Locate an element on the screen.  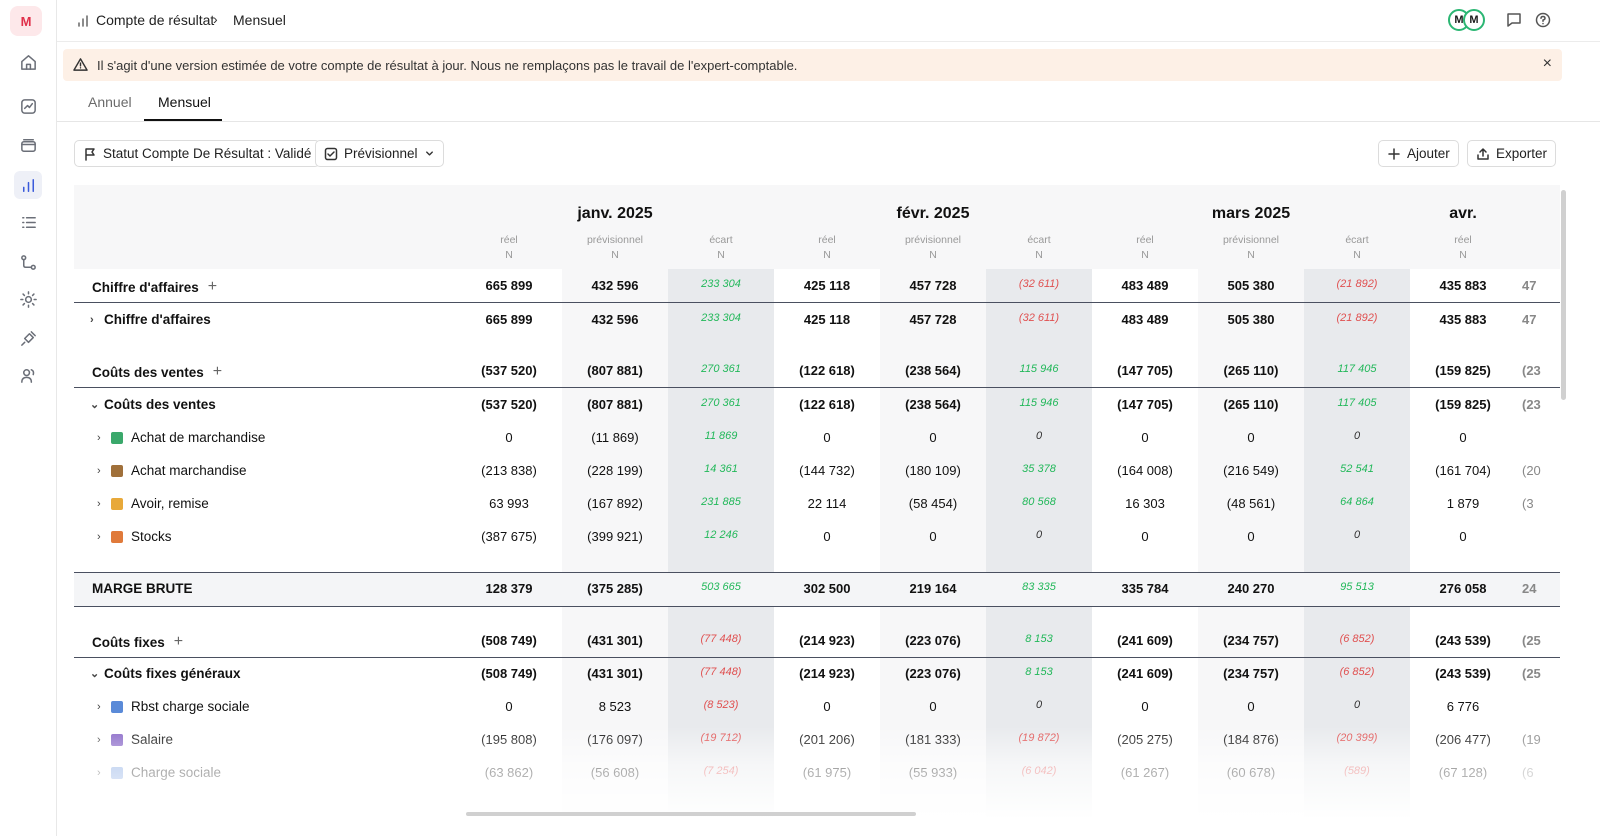
variance-cell: 35 378 is located at coordinates (1039, 469).